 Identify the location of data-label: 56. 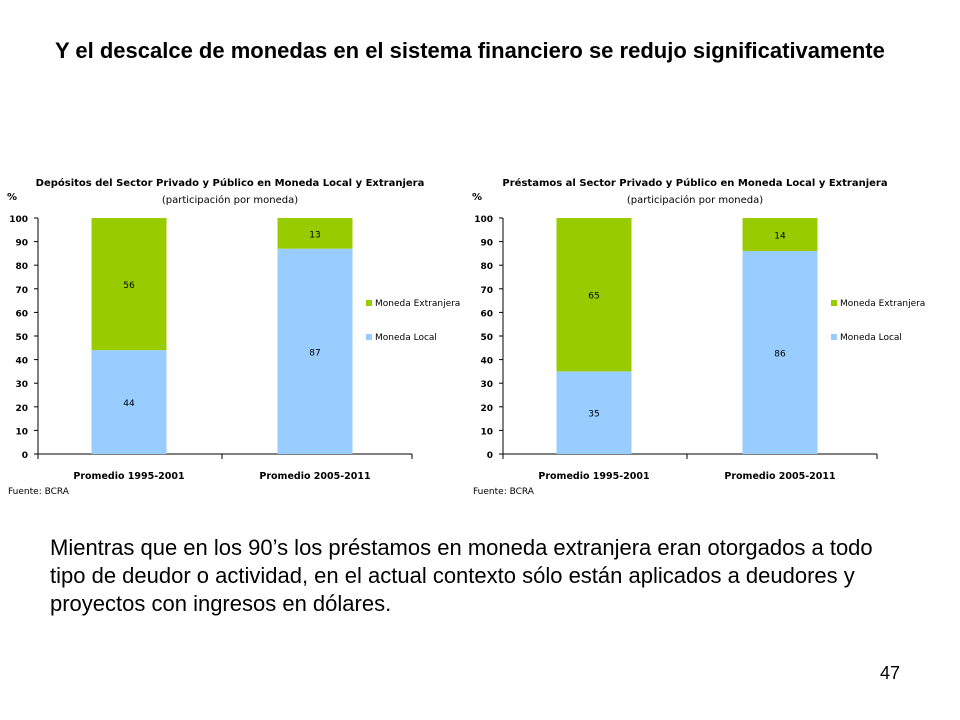
(129, 286).